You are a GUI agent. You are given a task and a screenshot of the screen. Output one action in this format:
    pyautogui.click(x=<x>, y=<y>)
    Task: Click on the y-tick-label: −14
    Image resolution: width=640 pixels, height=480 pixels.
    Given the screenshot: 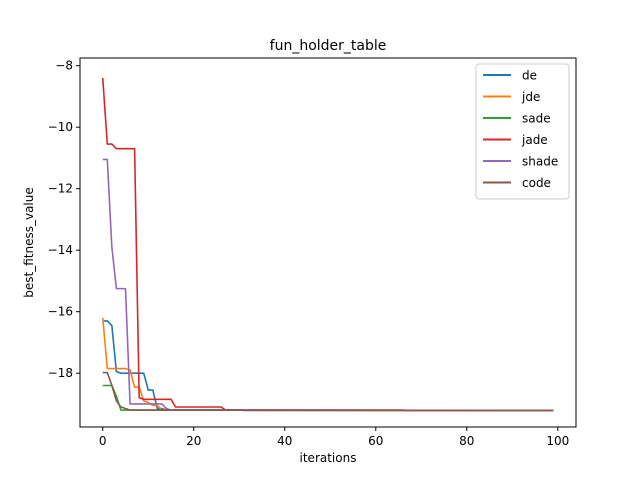 What is the action you would take?
    pyautogui.click(x=60, y=250)
    